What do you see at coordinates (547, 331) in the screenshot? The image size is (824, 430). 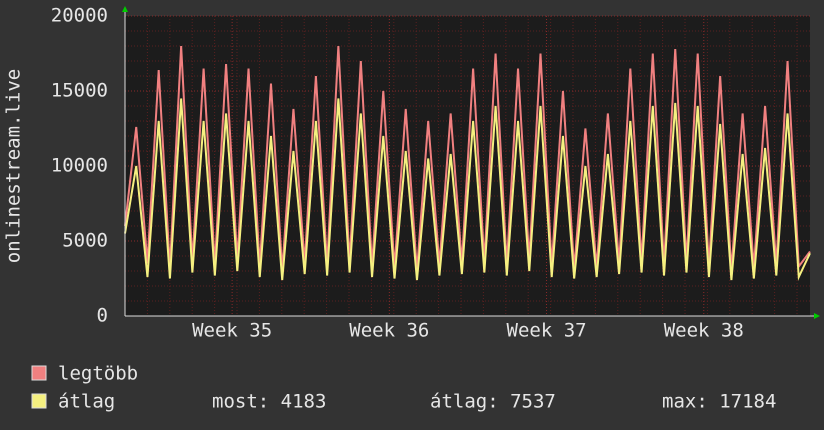 I see `x-tick-label: Week 37` at bounding box center [547, 331].